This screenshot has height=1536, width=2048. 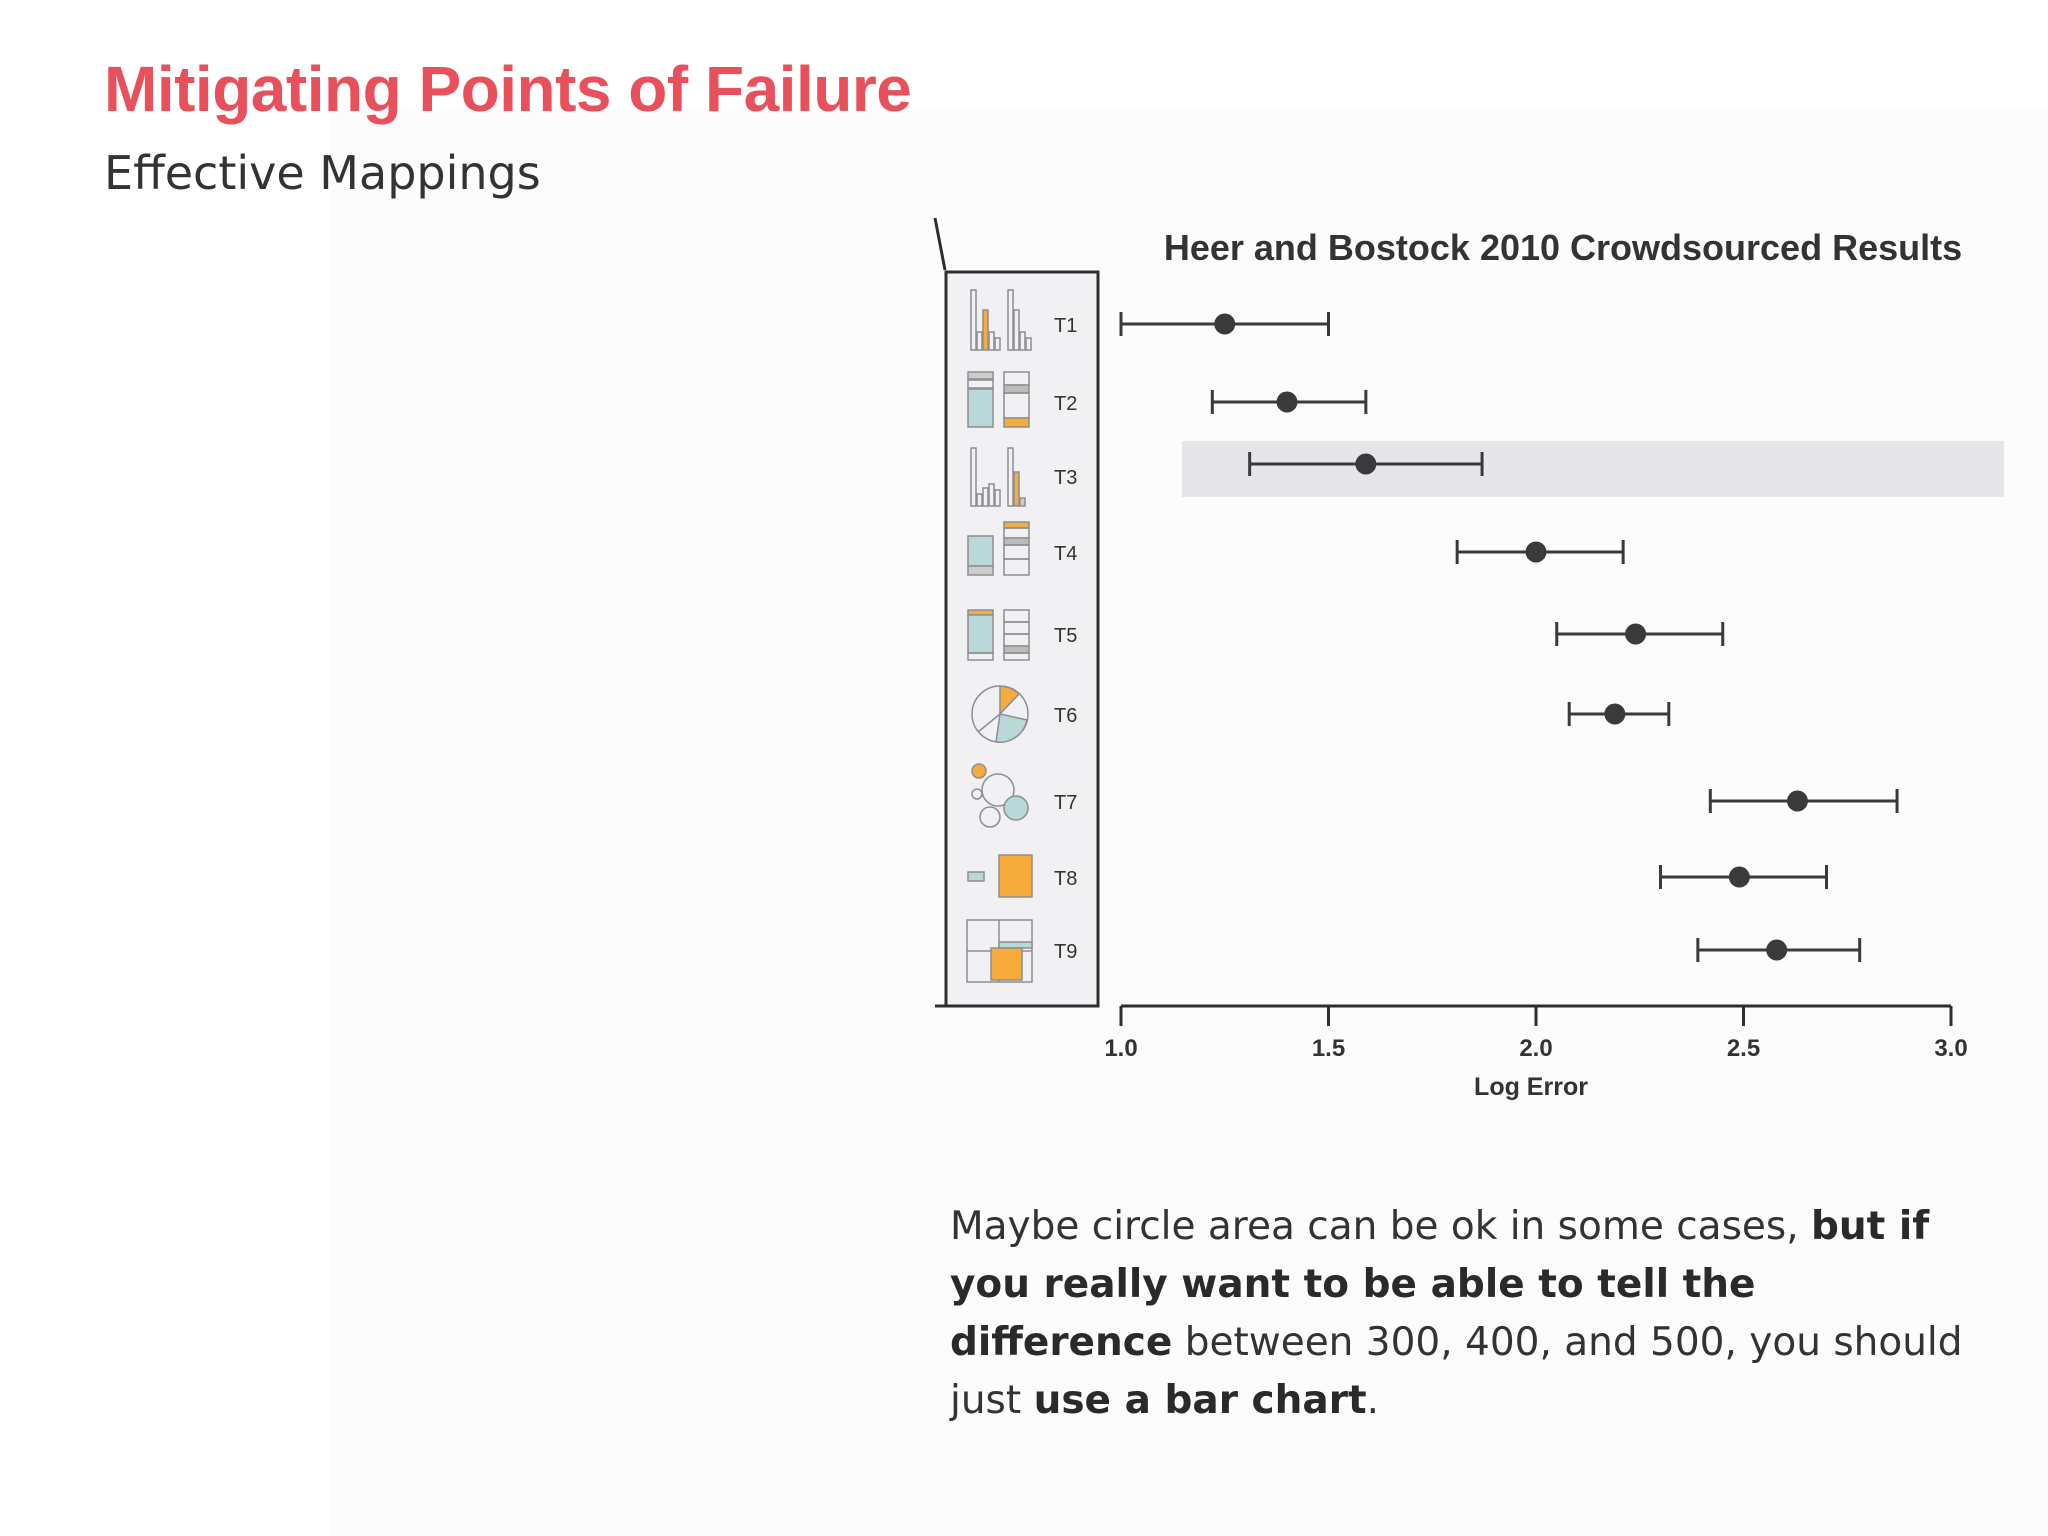 I want to click on error-bar-t6, so click(x=1619, y=714).